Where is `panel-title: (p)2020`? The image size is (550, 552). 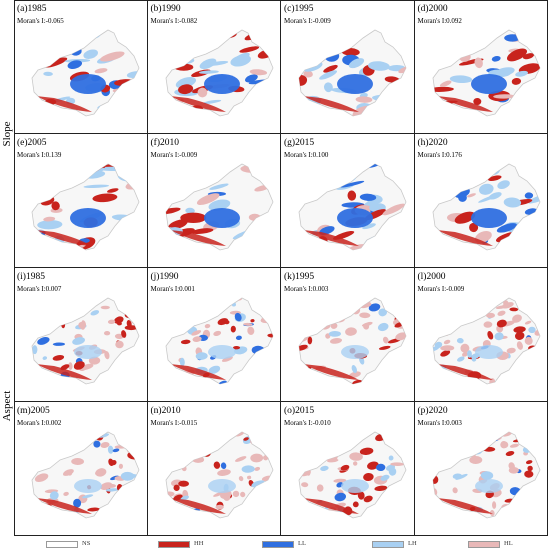 panel-title: (p)2020 is located at coordinates (432, 411).